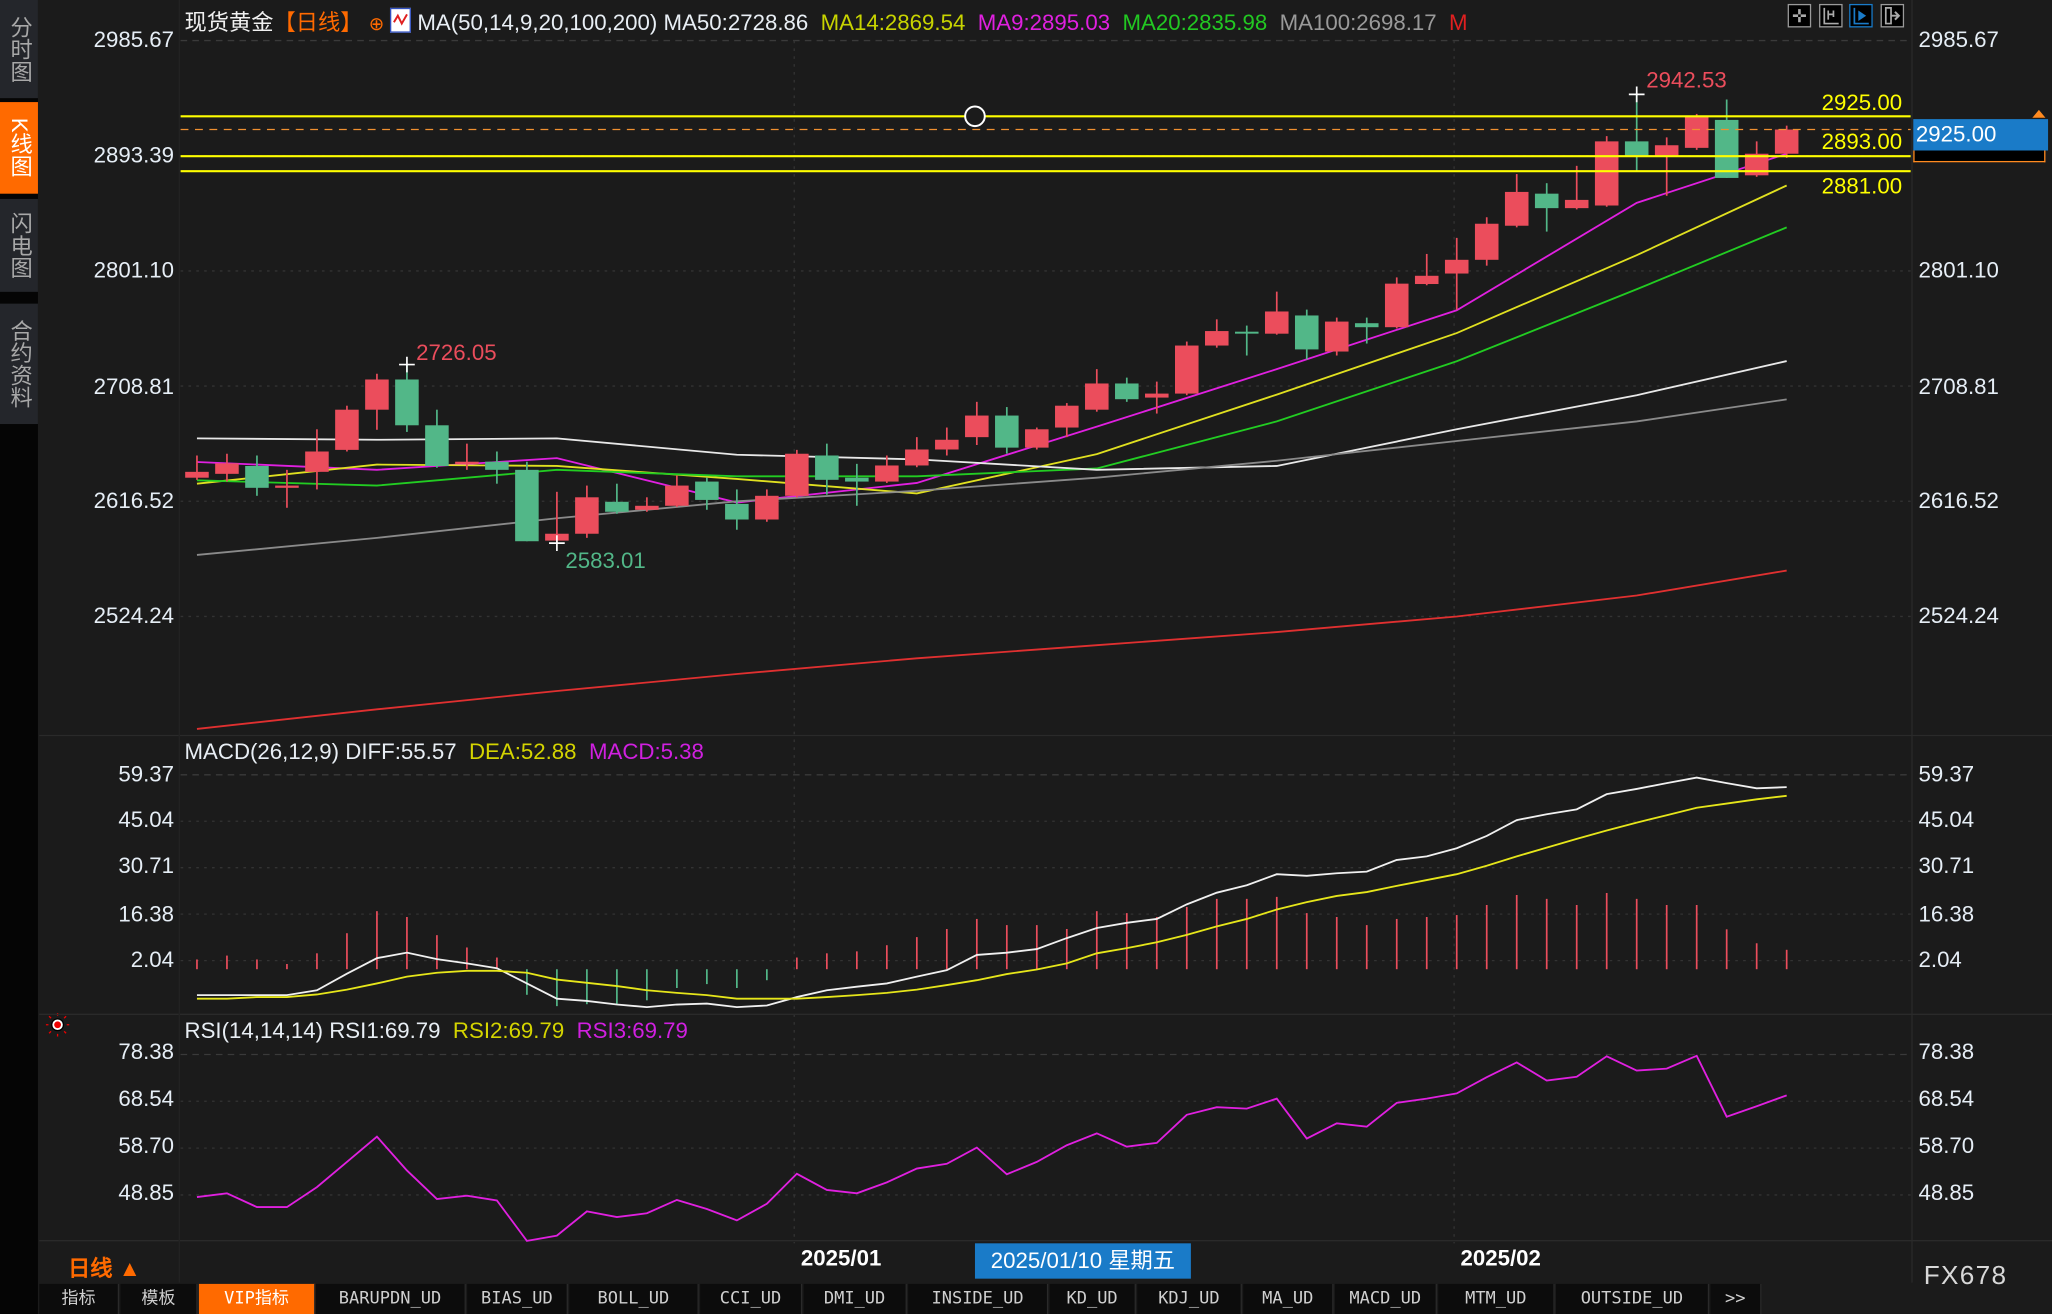  Describe the element at coordinates (401, 20) in the screenshot. I see `indicator-chart-icon` at that location.